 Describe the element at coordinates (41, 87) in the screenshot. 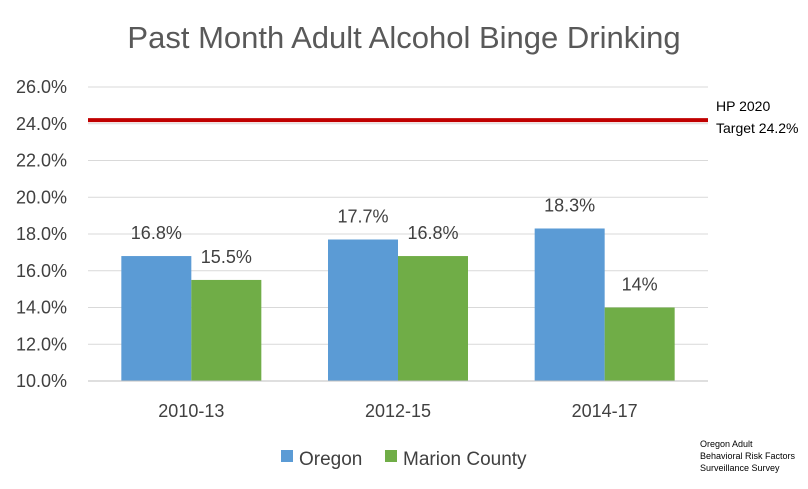

I see `y-tick-label: 26.0%` at that location.